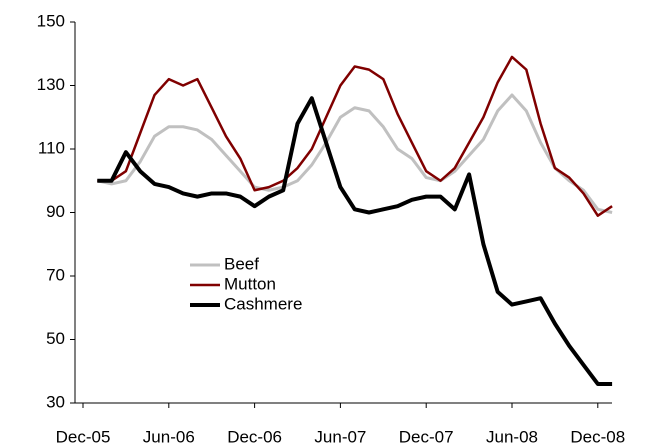 The height and width of the screenshot is (448, 647). I want to click on x-tick-label: Dec-07, so click(426, 436).